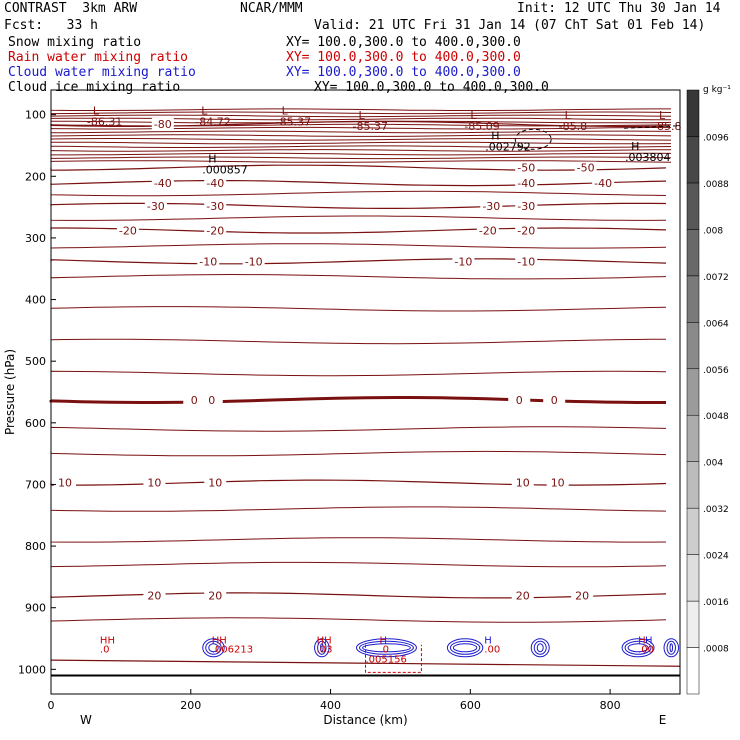 This screenshot has height=740, width=740. I want to click on isotherm--20, so click(358, 230).